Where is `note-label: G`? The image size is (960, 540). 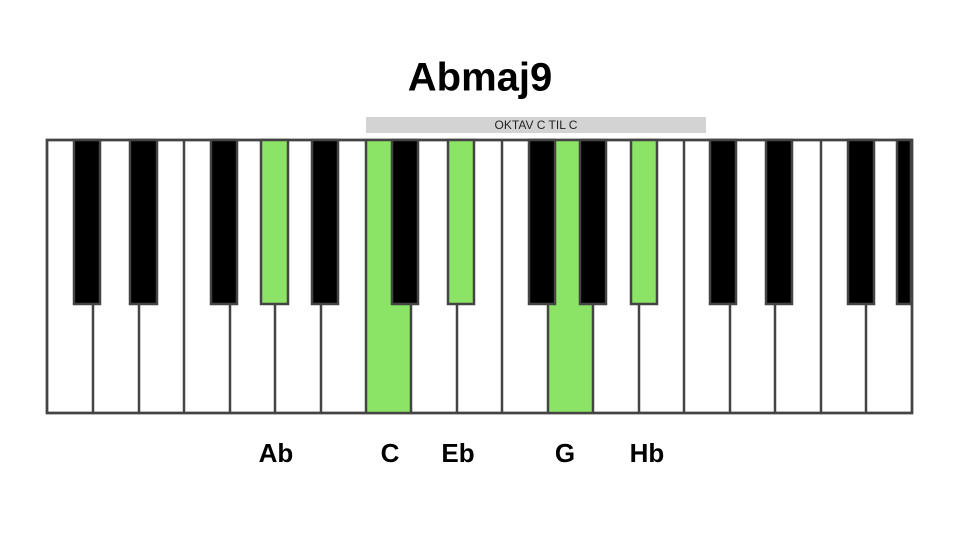 note-label: G is located at coordinates (565, 453).